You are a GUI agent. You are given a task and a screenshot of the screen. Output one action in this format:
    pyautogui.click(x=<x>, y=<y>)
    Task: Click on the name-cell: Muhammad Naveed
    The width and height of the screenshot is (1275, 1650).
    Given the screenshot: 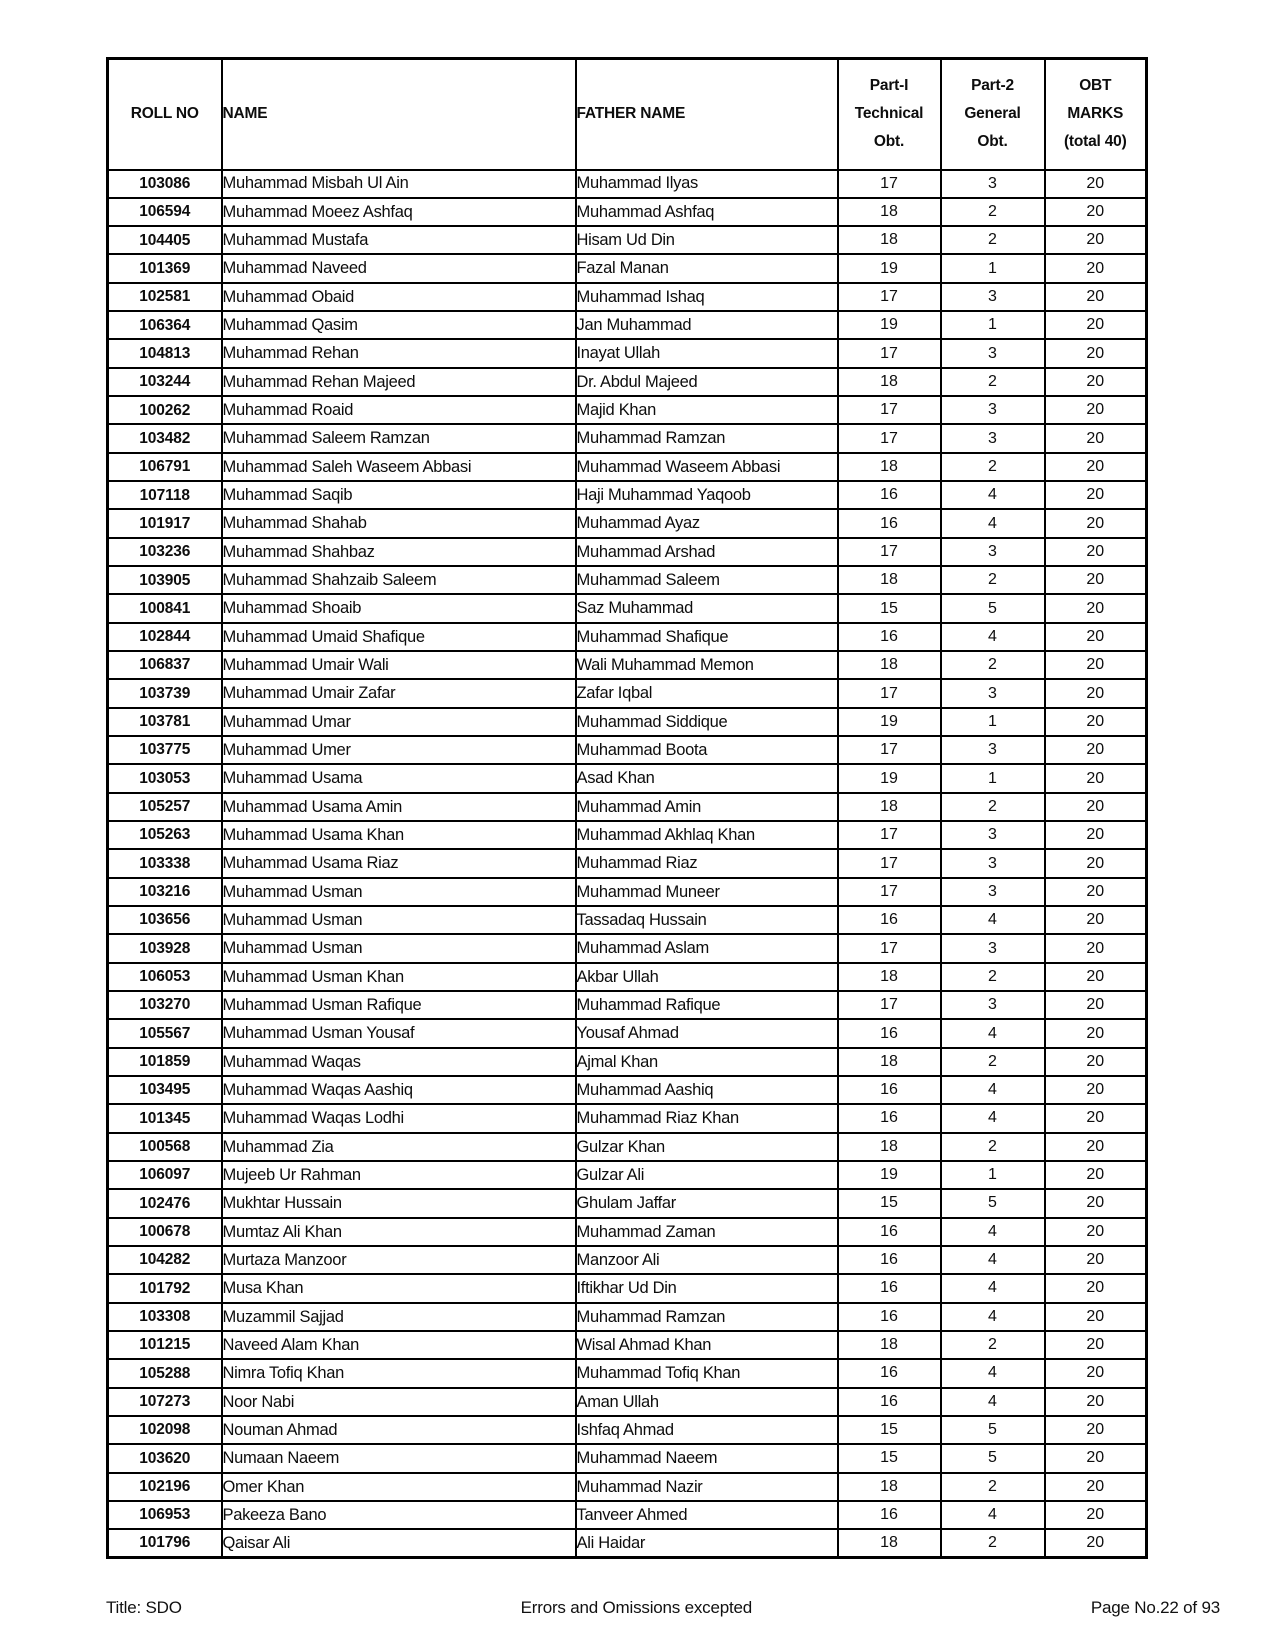 What is the action you would take?
    pyautogui.click(x=398, y=268)
    